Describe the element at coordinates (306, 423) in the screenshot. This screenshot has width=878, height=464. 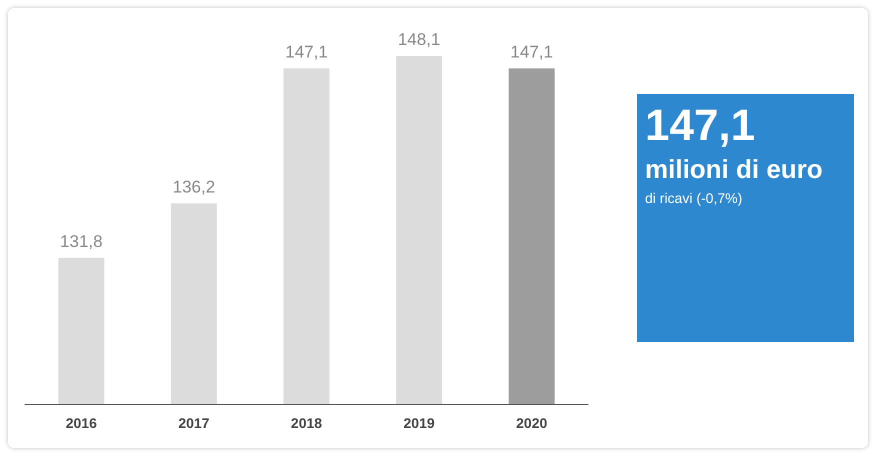
I see `x-tick-label: 2018` at that location.